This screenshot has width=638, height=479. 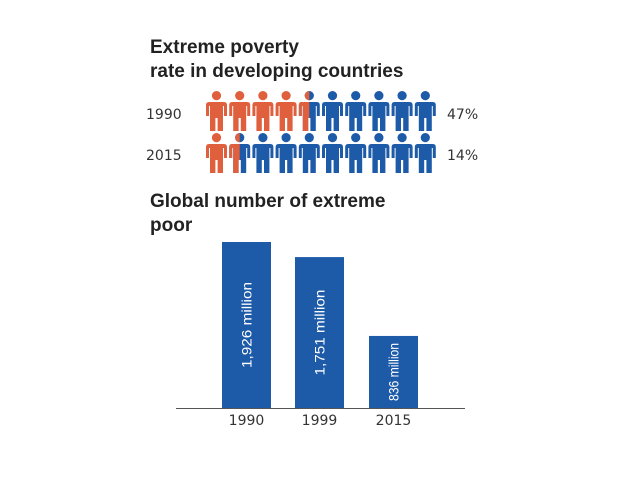 I want to click on pictograph-percent-1990: 47%, so click(x=463, y=115).